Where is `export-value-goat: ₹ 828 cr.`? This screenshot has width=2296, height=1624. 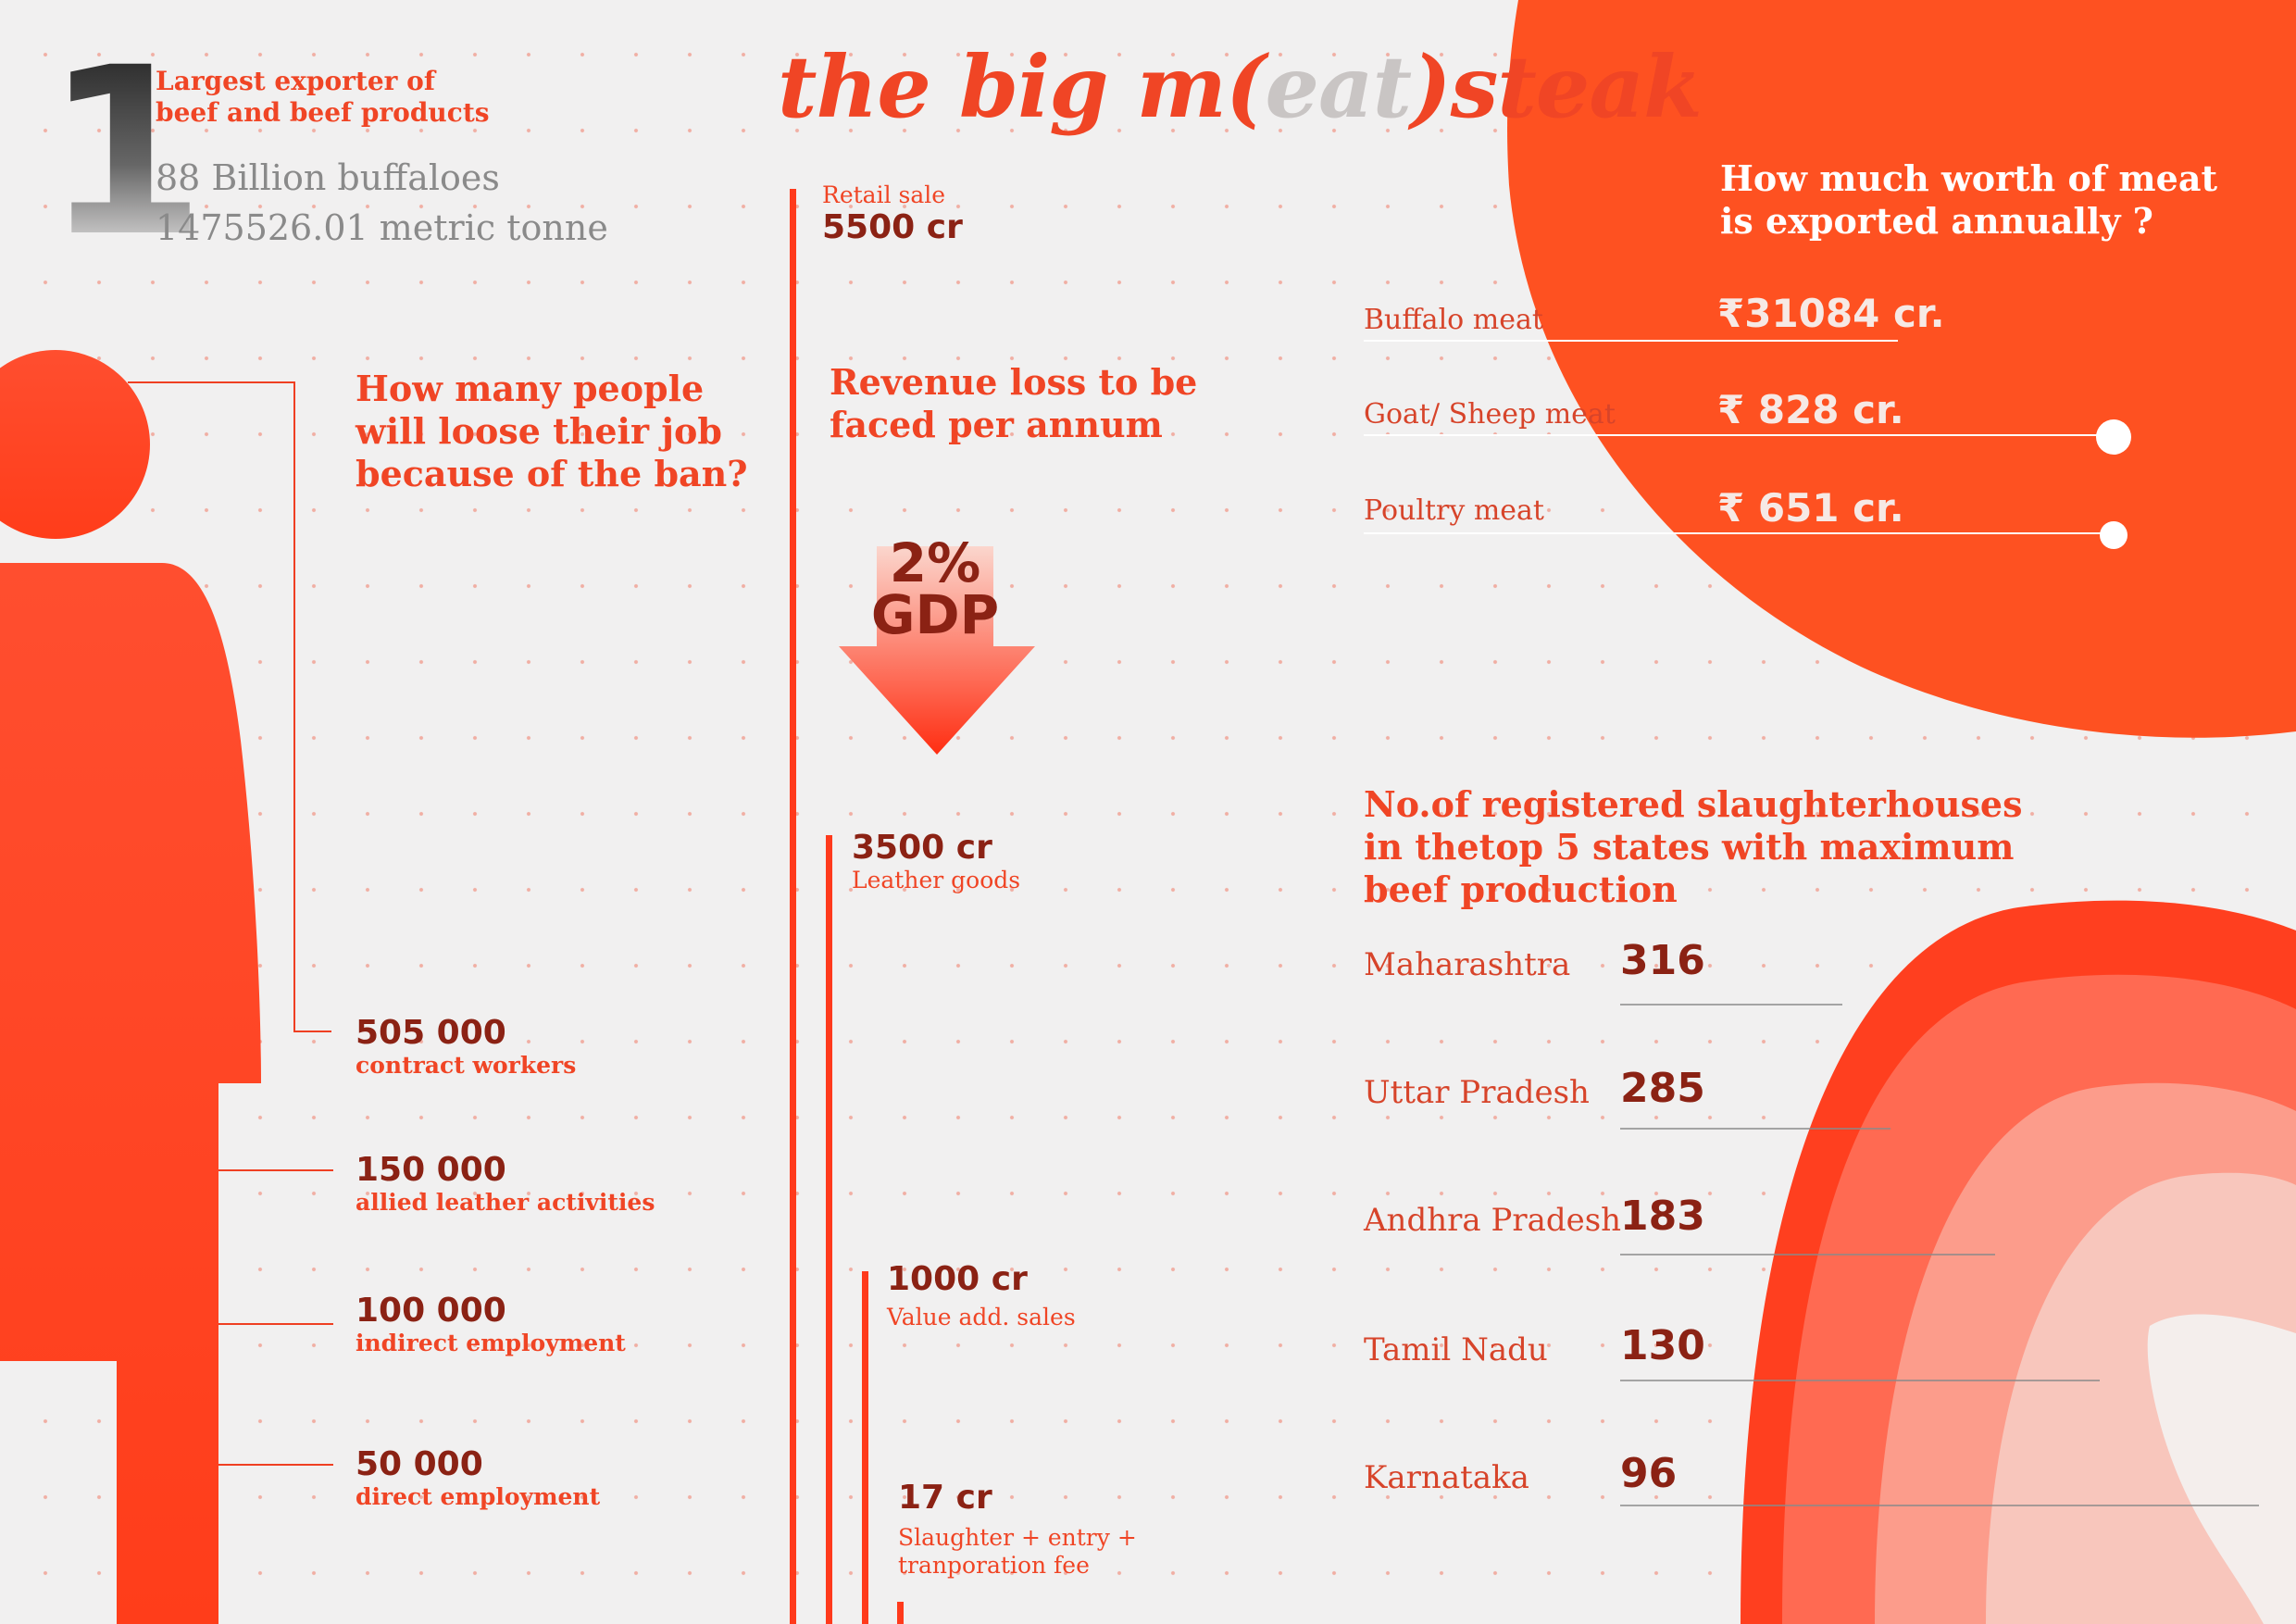
export-value-goat: ₹ 828 cr. is located at coordinates (1810, 409).